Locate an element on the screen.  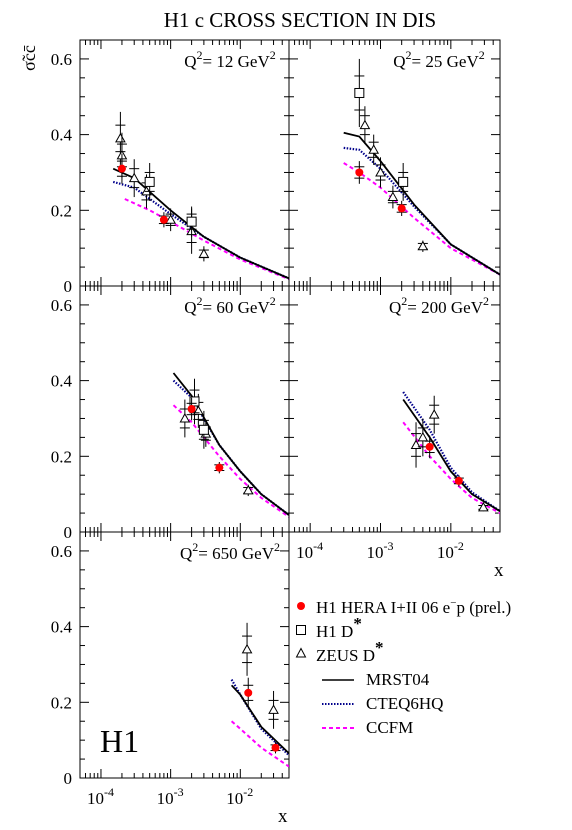
panel-3: 0 0.2 0.4 0.6 Q2= 60 GeV2 is located at coordinates (170, 413).